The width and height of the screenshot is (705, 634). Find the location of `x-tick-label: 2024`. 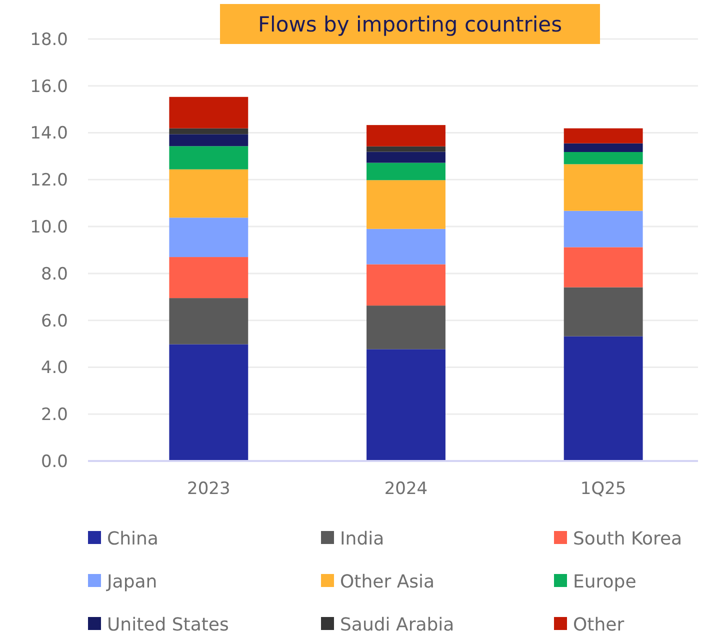

x-tick-label: 2024 is located at coordinates (406, 489).